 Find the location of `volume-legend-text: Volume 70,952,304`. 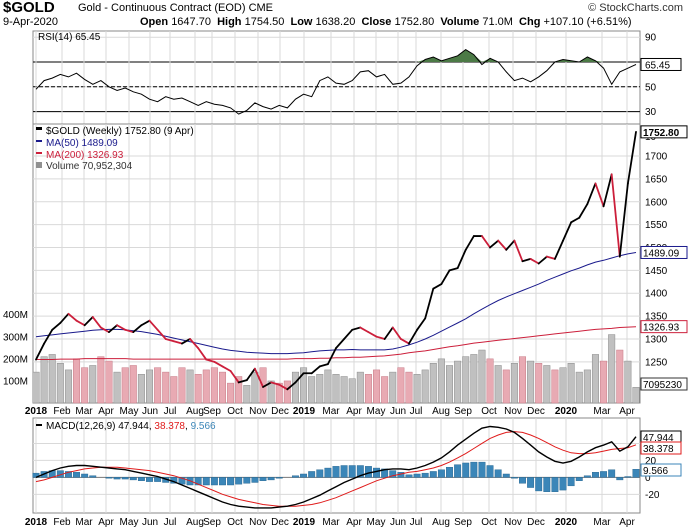

volume-legend-text: Volume 70,952,304 is located at coordinates (89, 166).